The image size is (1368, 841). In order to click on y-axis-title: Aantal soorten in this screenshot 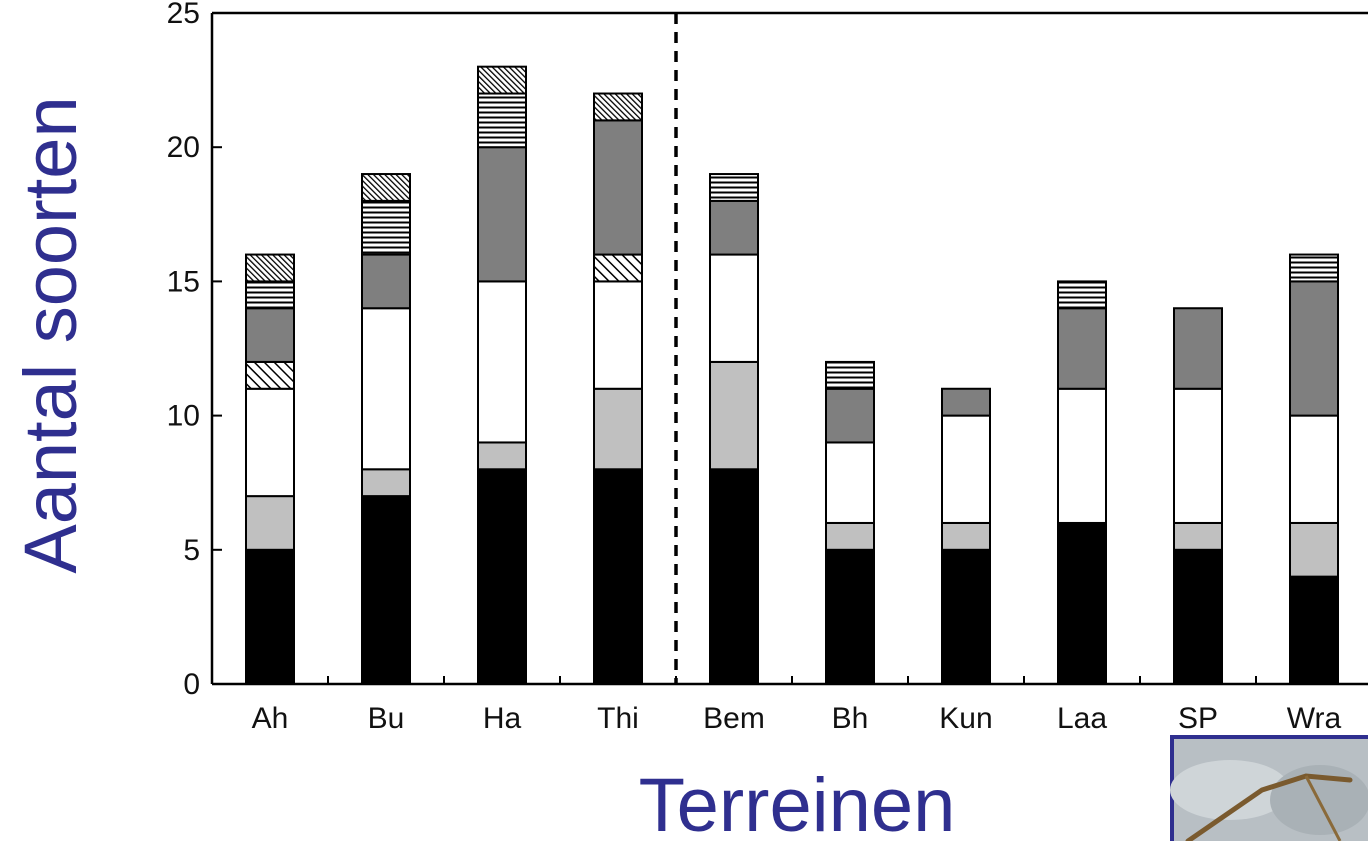, I will do `click(50, 334)`.